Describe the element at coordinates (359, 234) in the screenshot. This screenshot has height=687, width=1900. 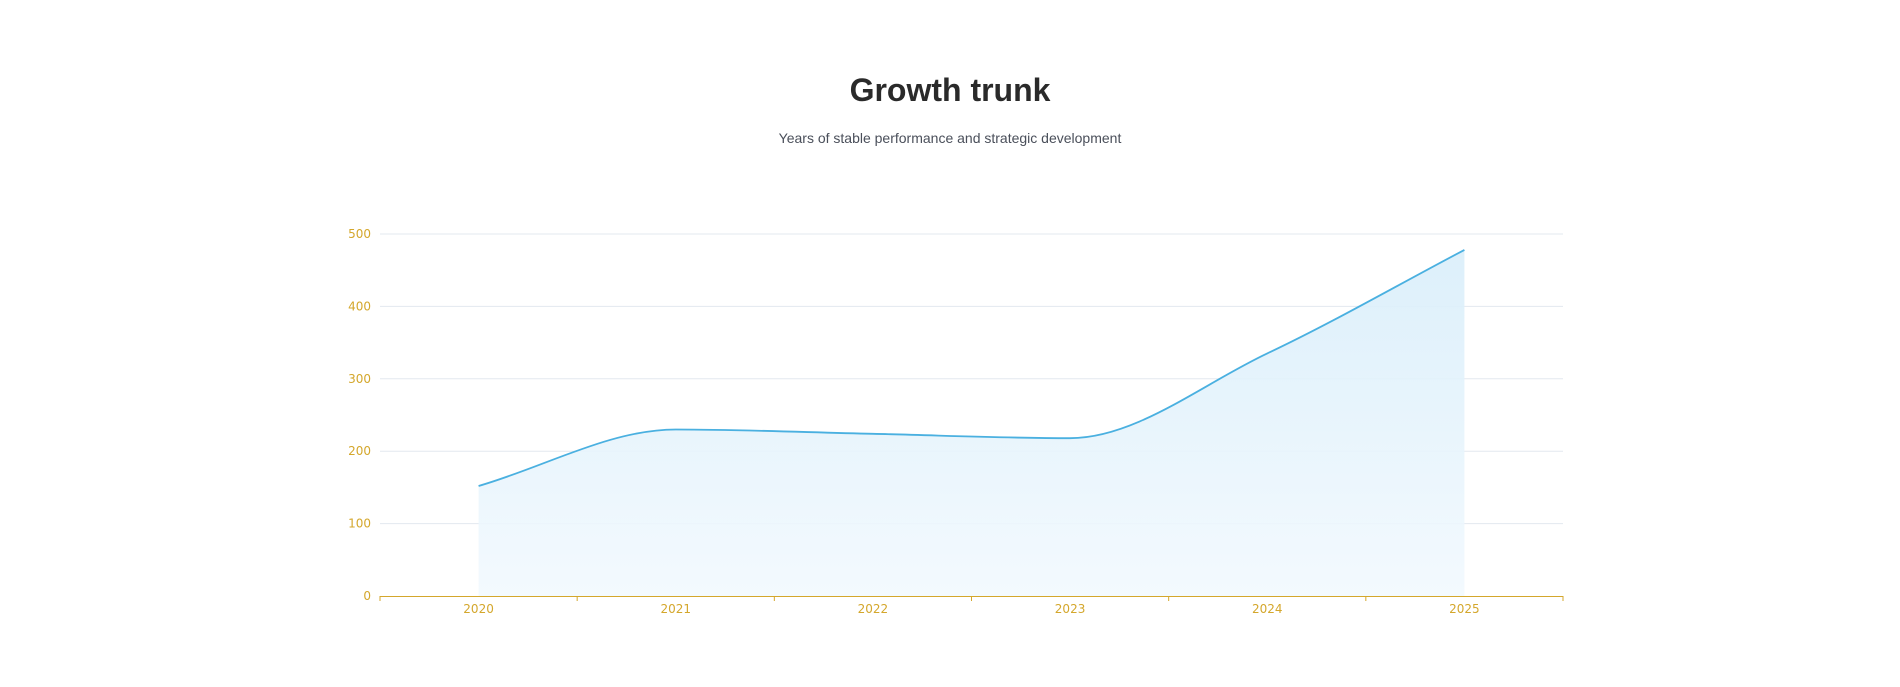
I see `y-tick-label: 500` at that location.